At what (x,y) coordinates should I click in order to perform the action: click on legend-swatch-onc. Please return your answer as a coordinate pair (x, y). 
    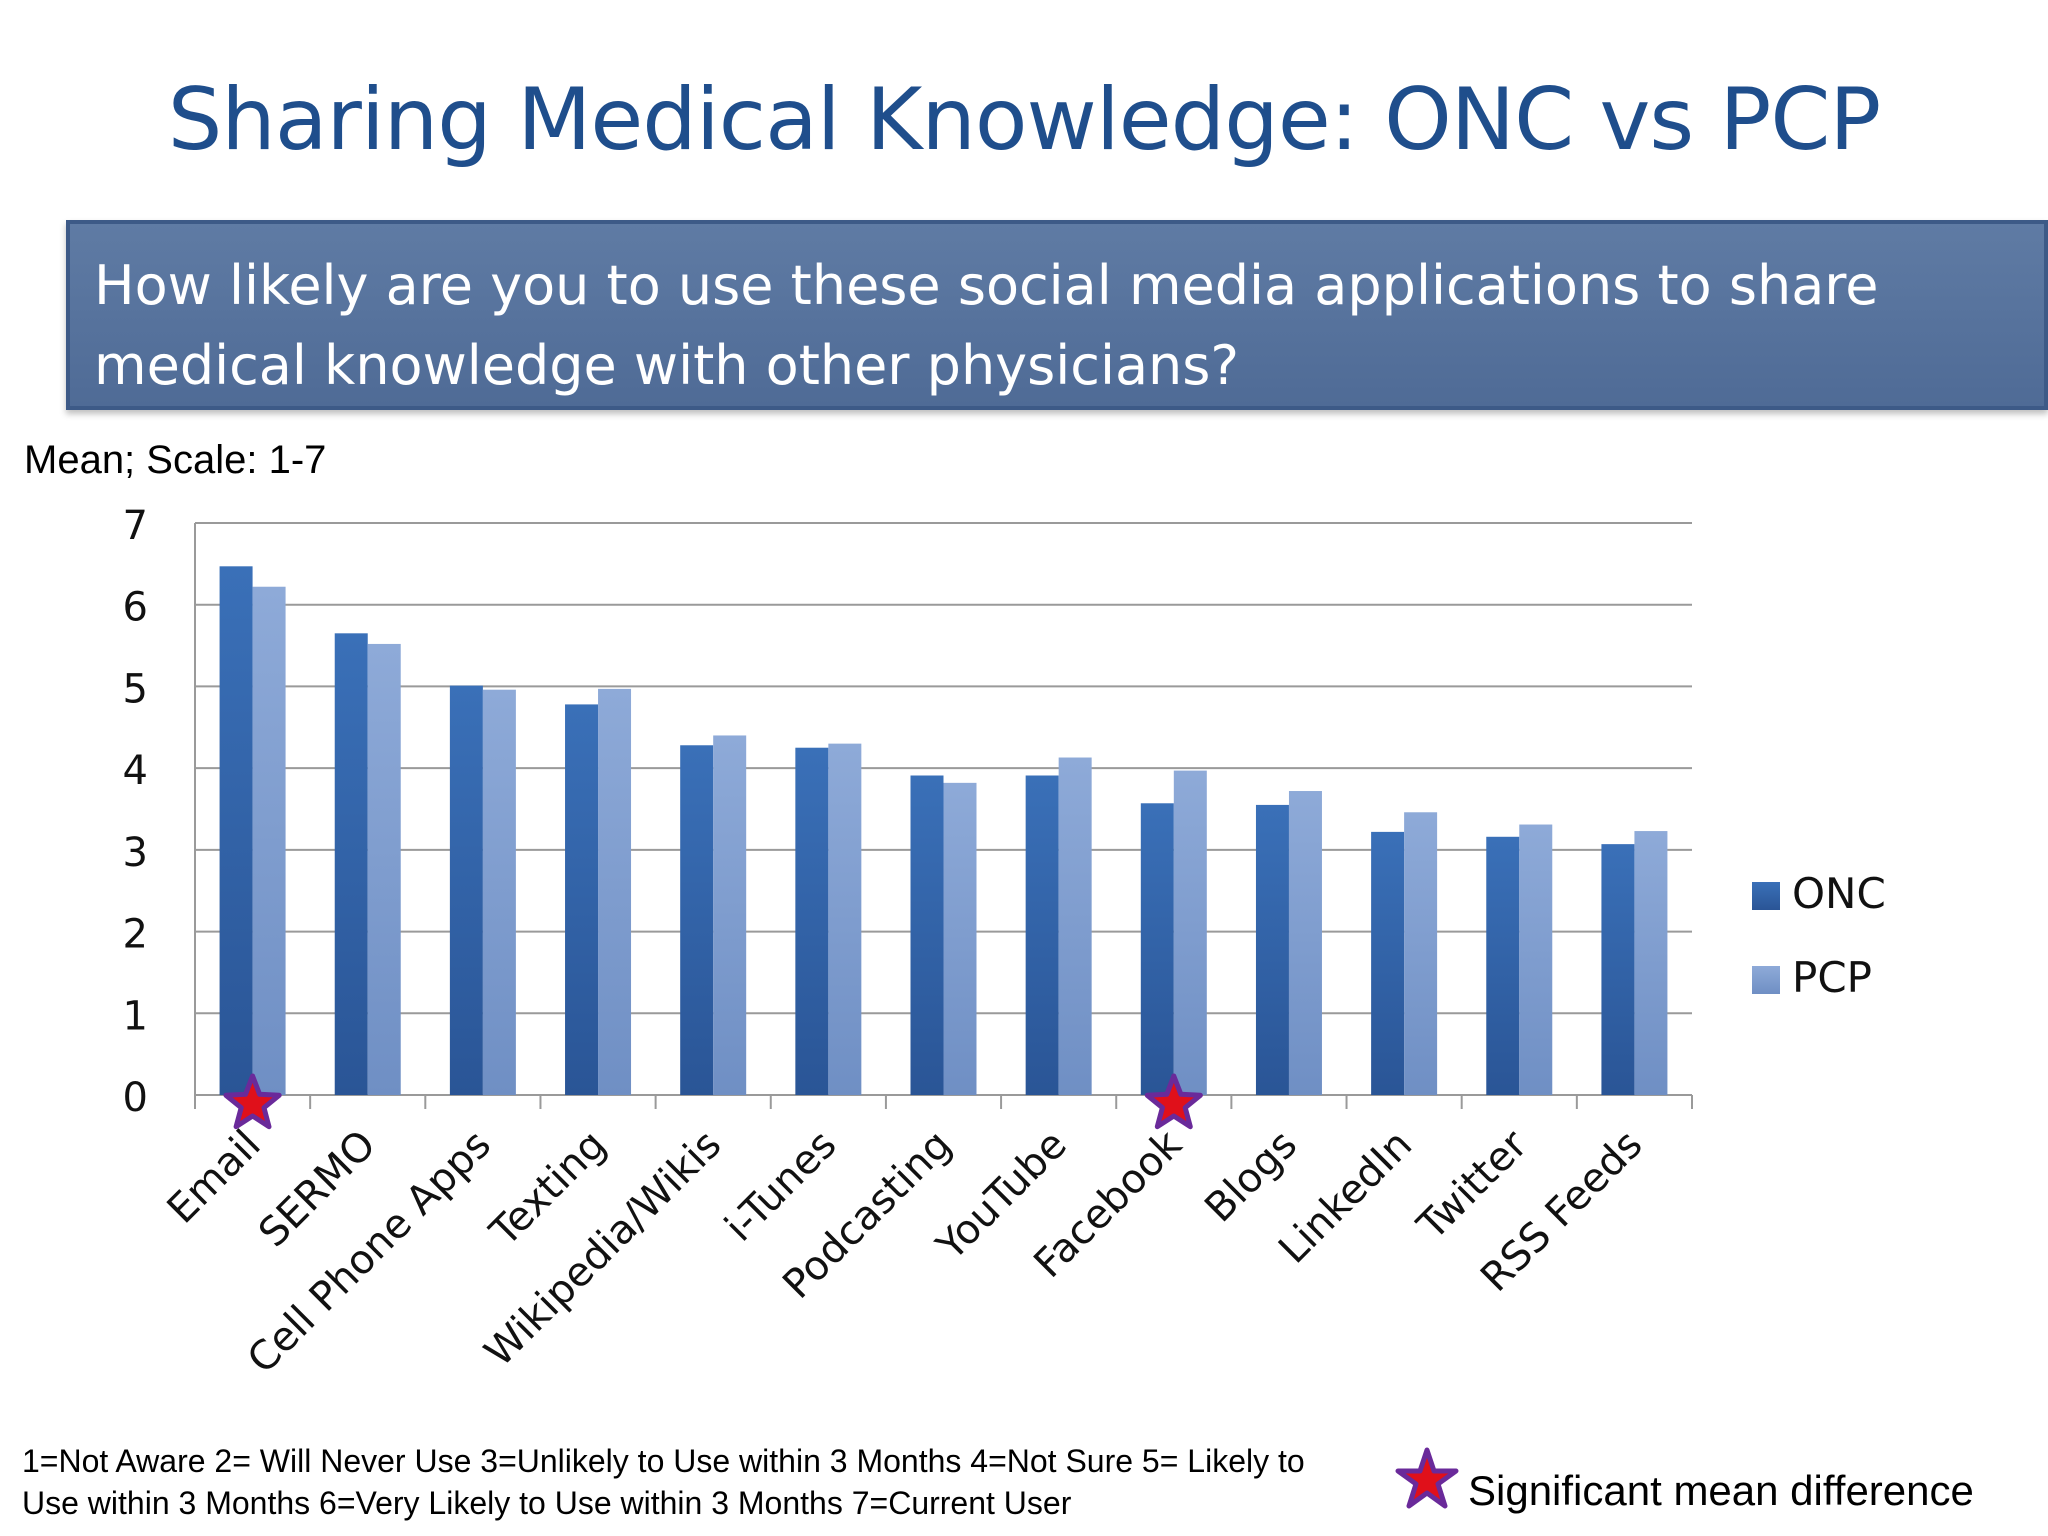
    Looking at the image, I should click on (1766, 896).